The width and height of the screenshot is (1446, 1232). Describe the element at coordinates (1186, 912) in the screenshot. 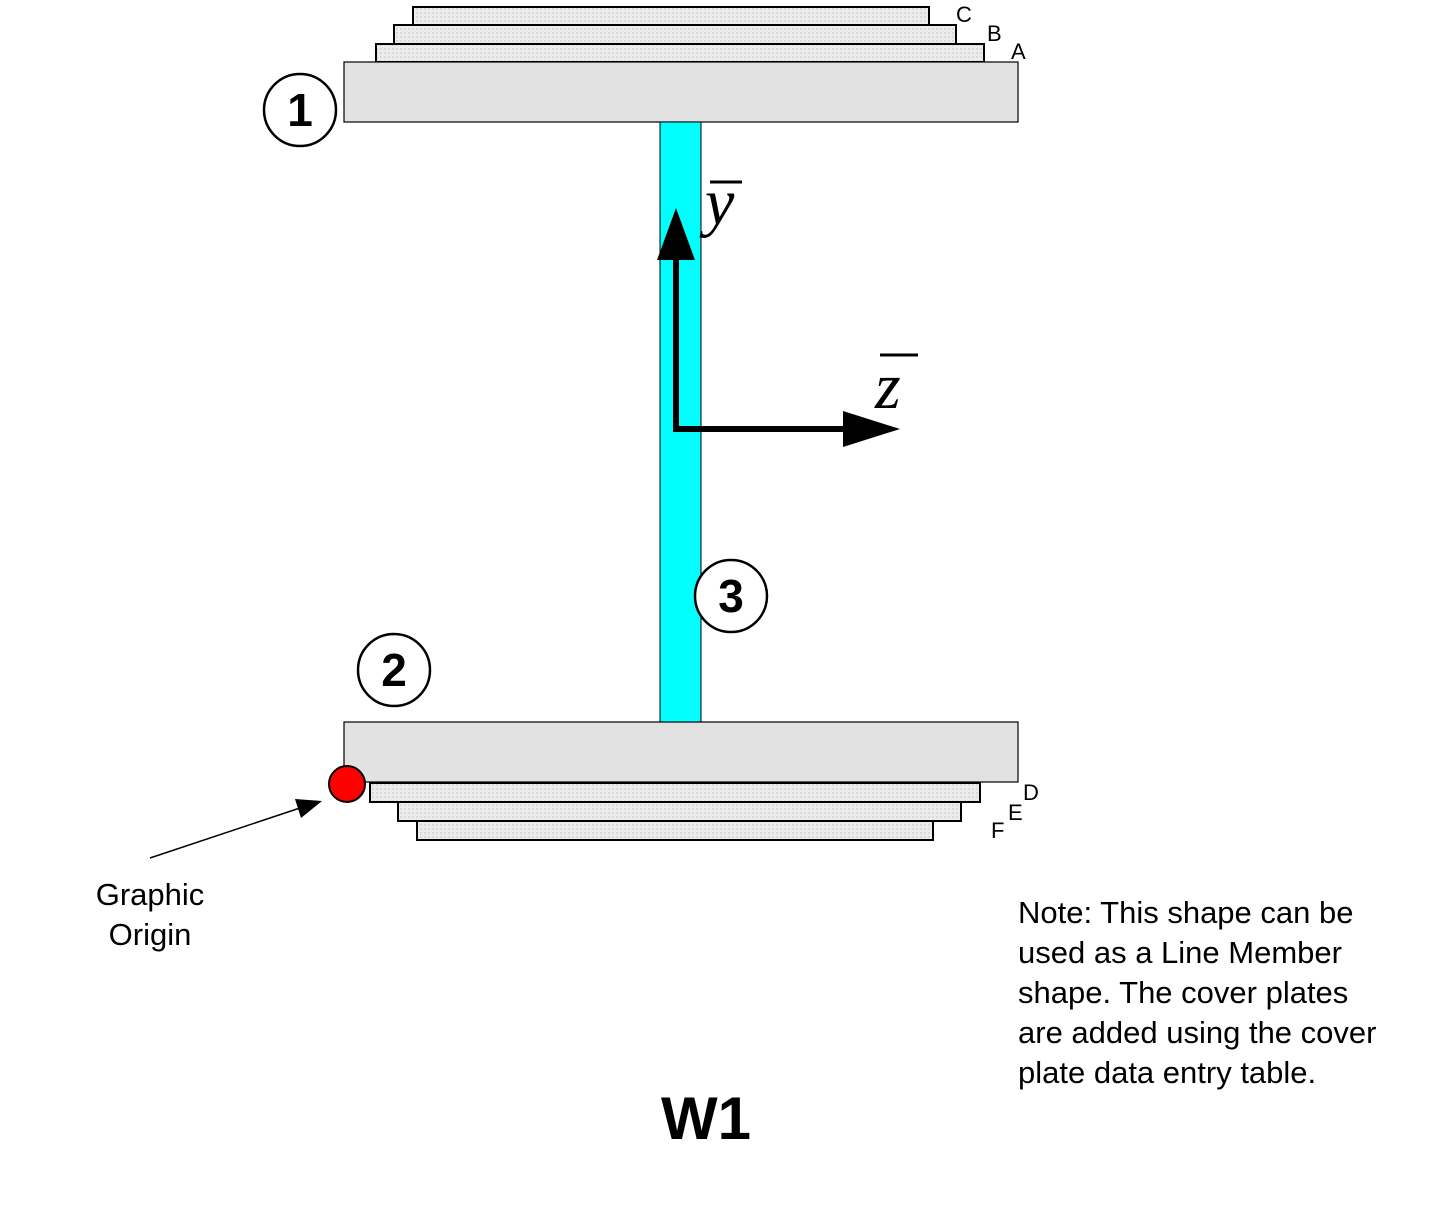

I see `note-line: Note: This shape can be` at that location.